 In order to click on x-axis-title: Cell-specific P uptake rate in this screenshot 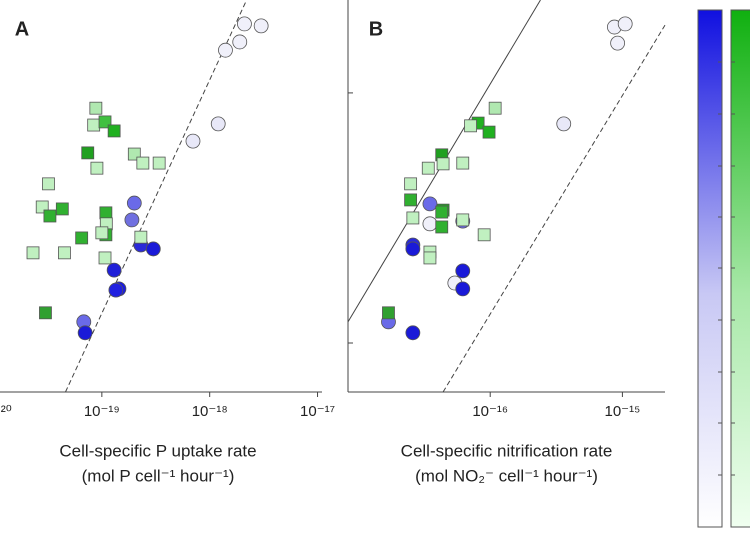, I will do `click(157, 450)`.